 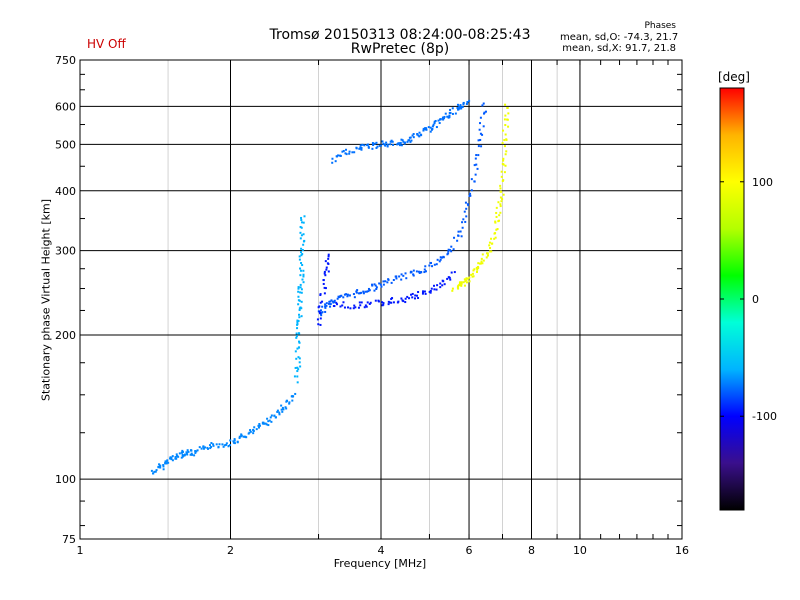 What do you see at coordinates (65, 191) in the screenshot?
I see `y-tick-label: 400` at bounding box center [65, 191].